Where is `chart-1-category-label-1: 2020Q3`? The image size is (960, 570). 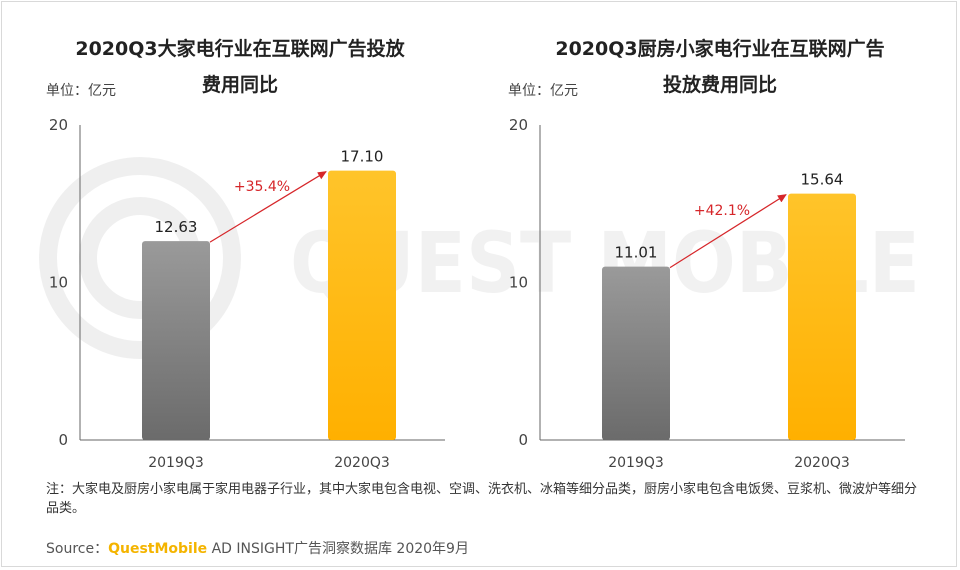
chart-1-category-label-1: 2020Q3 is located at coordinates (362, 463).